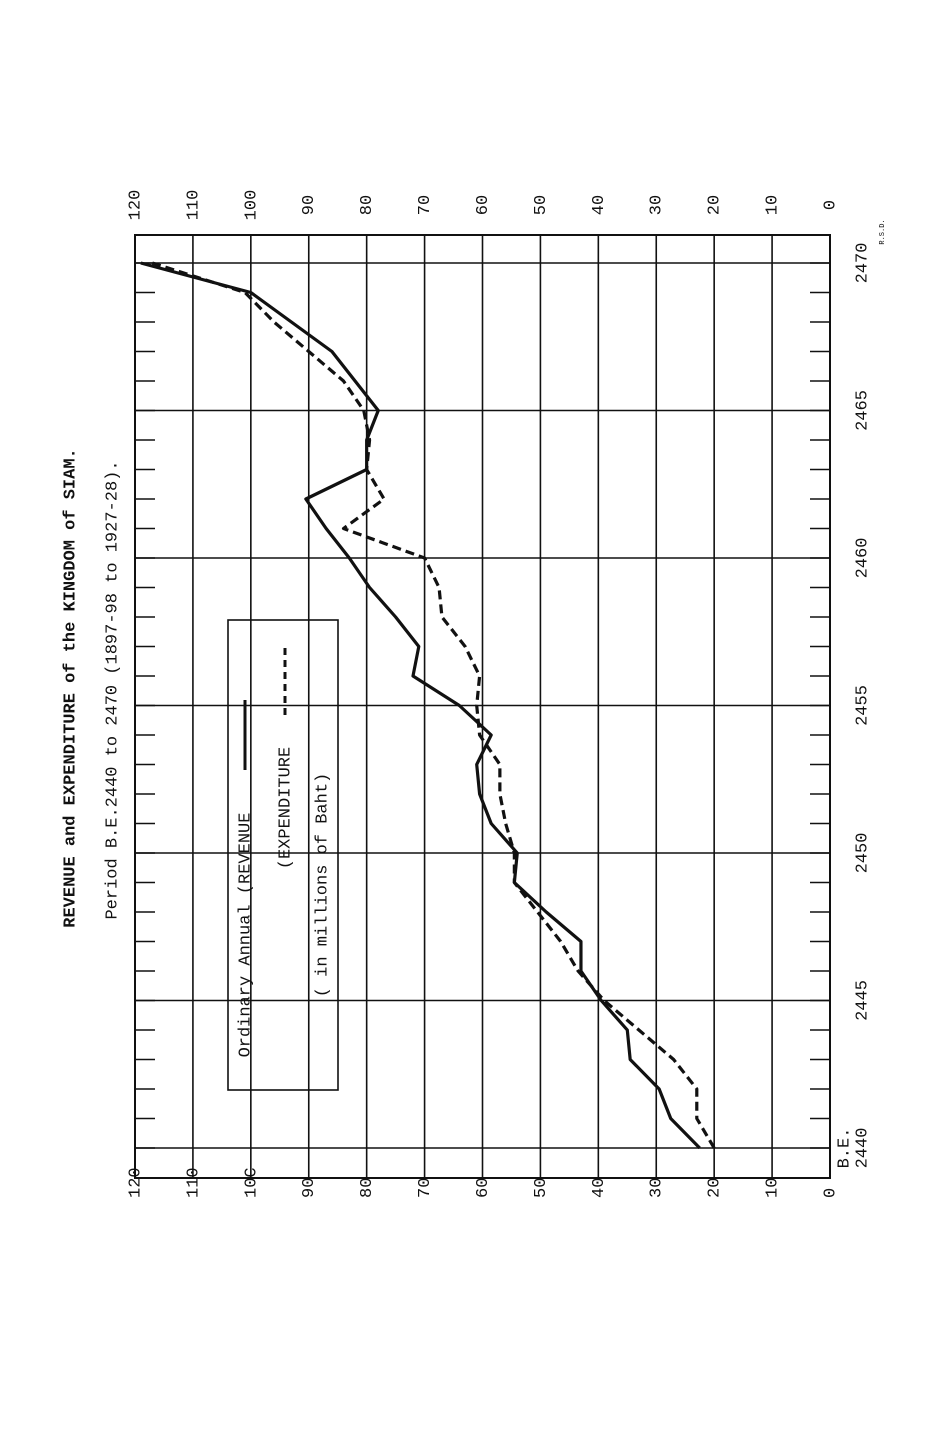 The width and height of the screenshot is (941, 1436). What do you see at coordinates (844, 1148) in the screenshot?
I see `x-axis-label: B.E.` at bounding box center [844, 1148].